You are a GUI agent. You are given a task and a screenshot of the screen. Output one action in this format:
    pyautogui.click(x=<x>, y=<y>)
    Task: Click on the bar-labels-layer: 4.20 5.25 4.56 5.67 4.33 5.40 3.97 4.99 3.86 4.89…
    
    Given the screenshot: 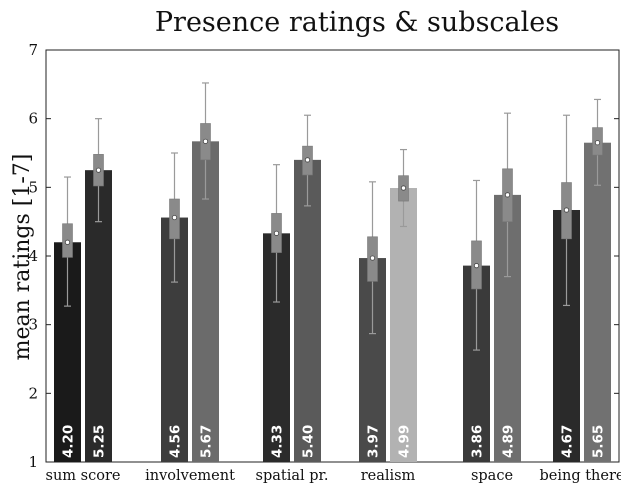 What is the action you would take?
    pyautogui.click(x=334, y=441)
    